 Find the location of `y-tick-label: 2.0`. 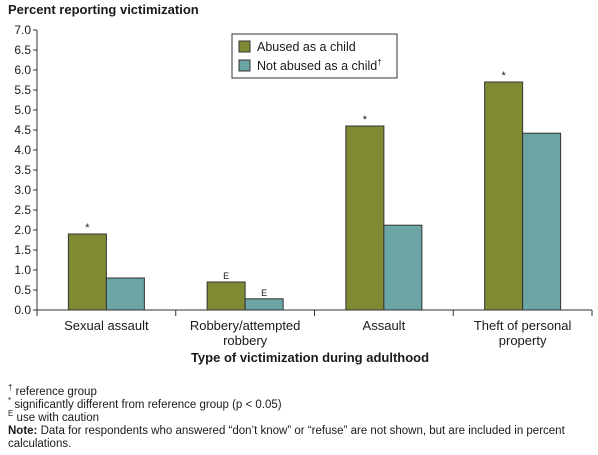

y-tick-label: 2.0 is located at coordinates (22, 230).